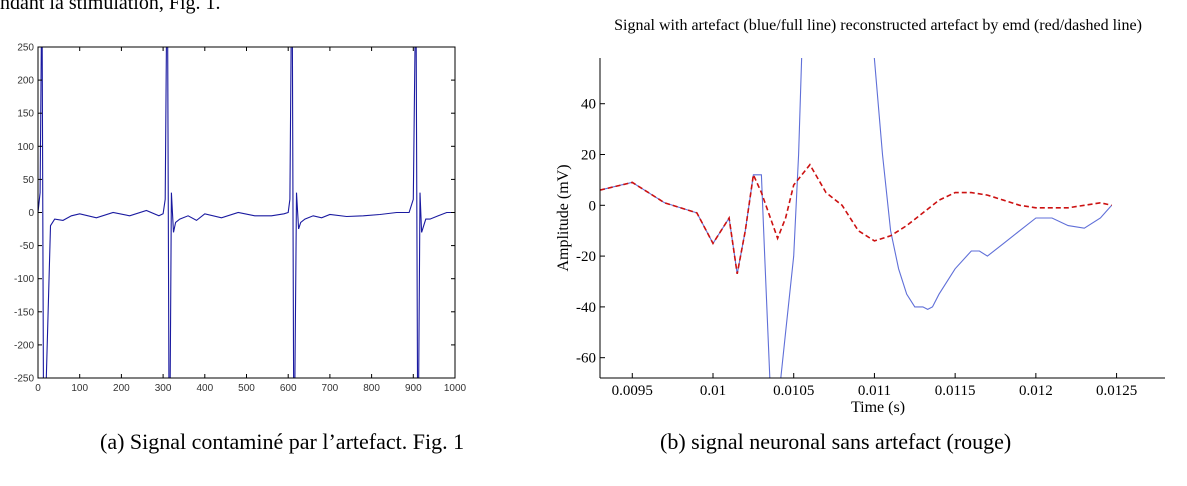 Image resolution: width=1187 pixels, height=486 pixels. I want to click on chart-a-ytick-label: 100, so click(25, 147).